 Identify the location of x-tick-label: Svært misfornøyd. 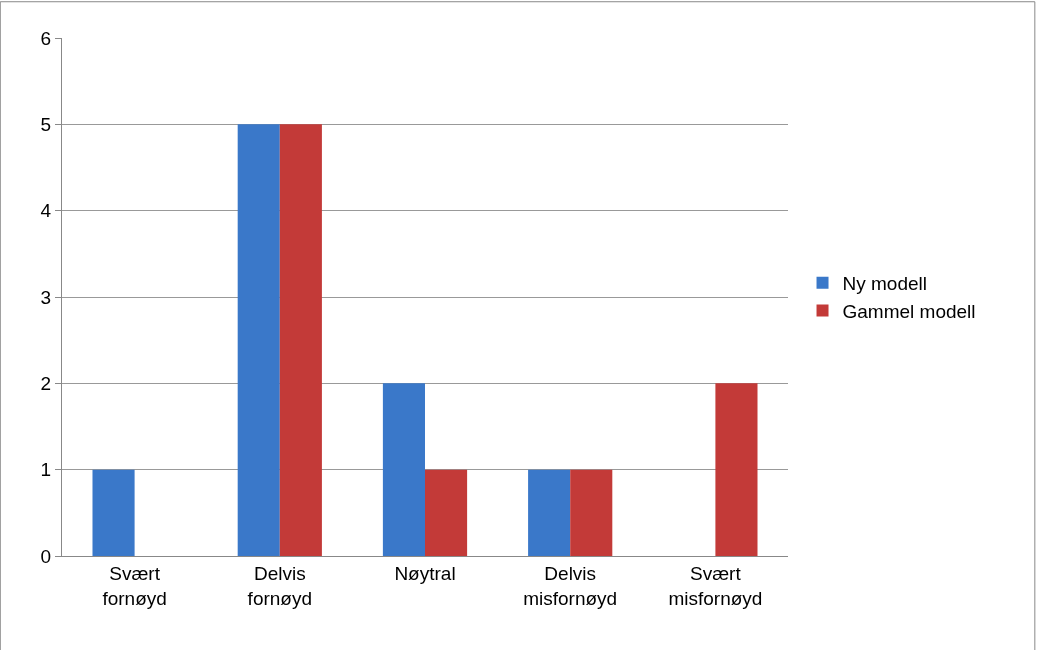
(715, 585).